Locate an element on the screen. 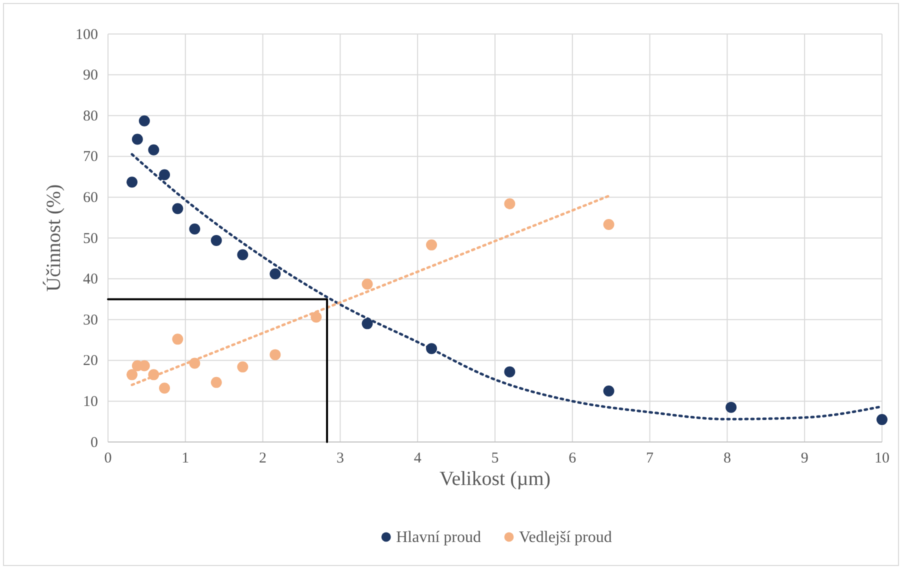 The image size is (902, 569). x-tick-label: 7 is located at coordinates (650, 458).